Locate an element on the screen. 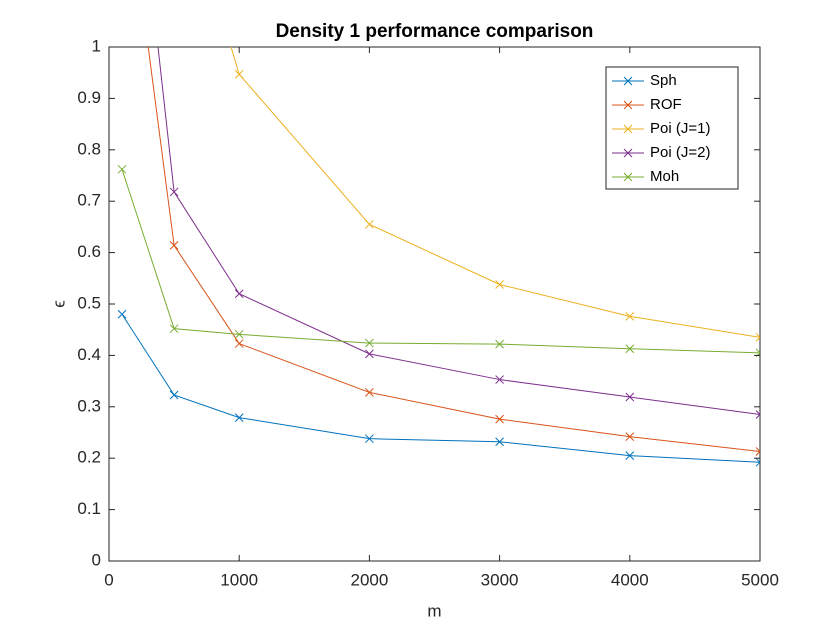 This screenshot has width=840, height=630. x-tick-label: 2000 is located at coordinates (369, 579).